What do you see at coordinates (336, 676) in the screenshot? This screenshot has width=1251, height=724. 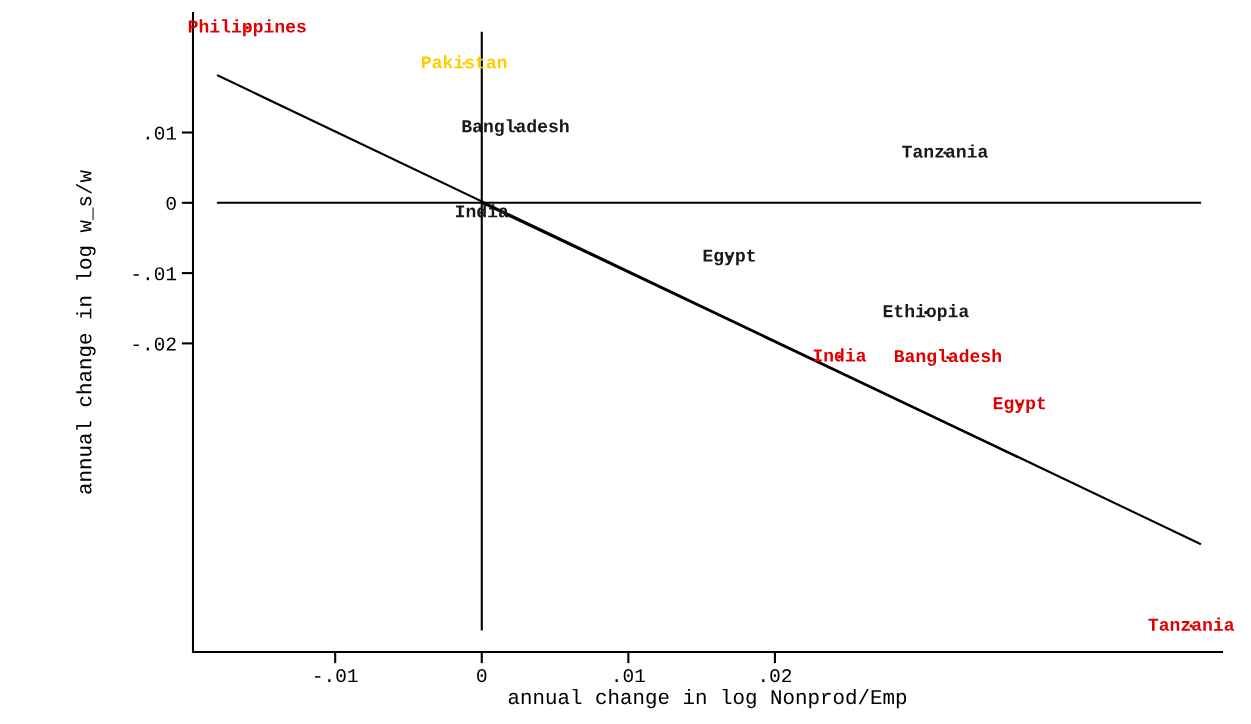 I see `x-tick-label: -.01` at bounding box center [336, 676].